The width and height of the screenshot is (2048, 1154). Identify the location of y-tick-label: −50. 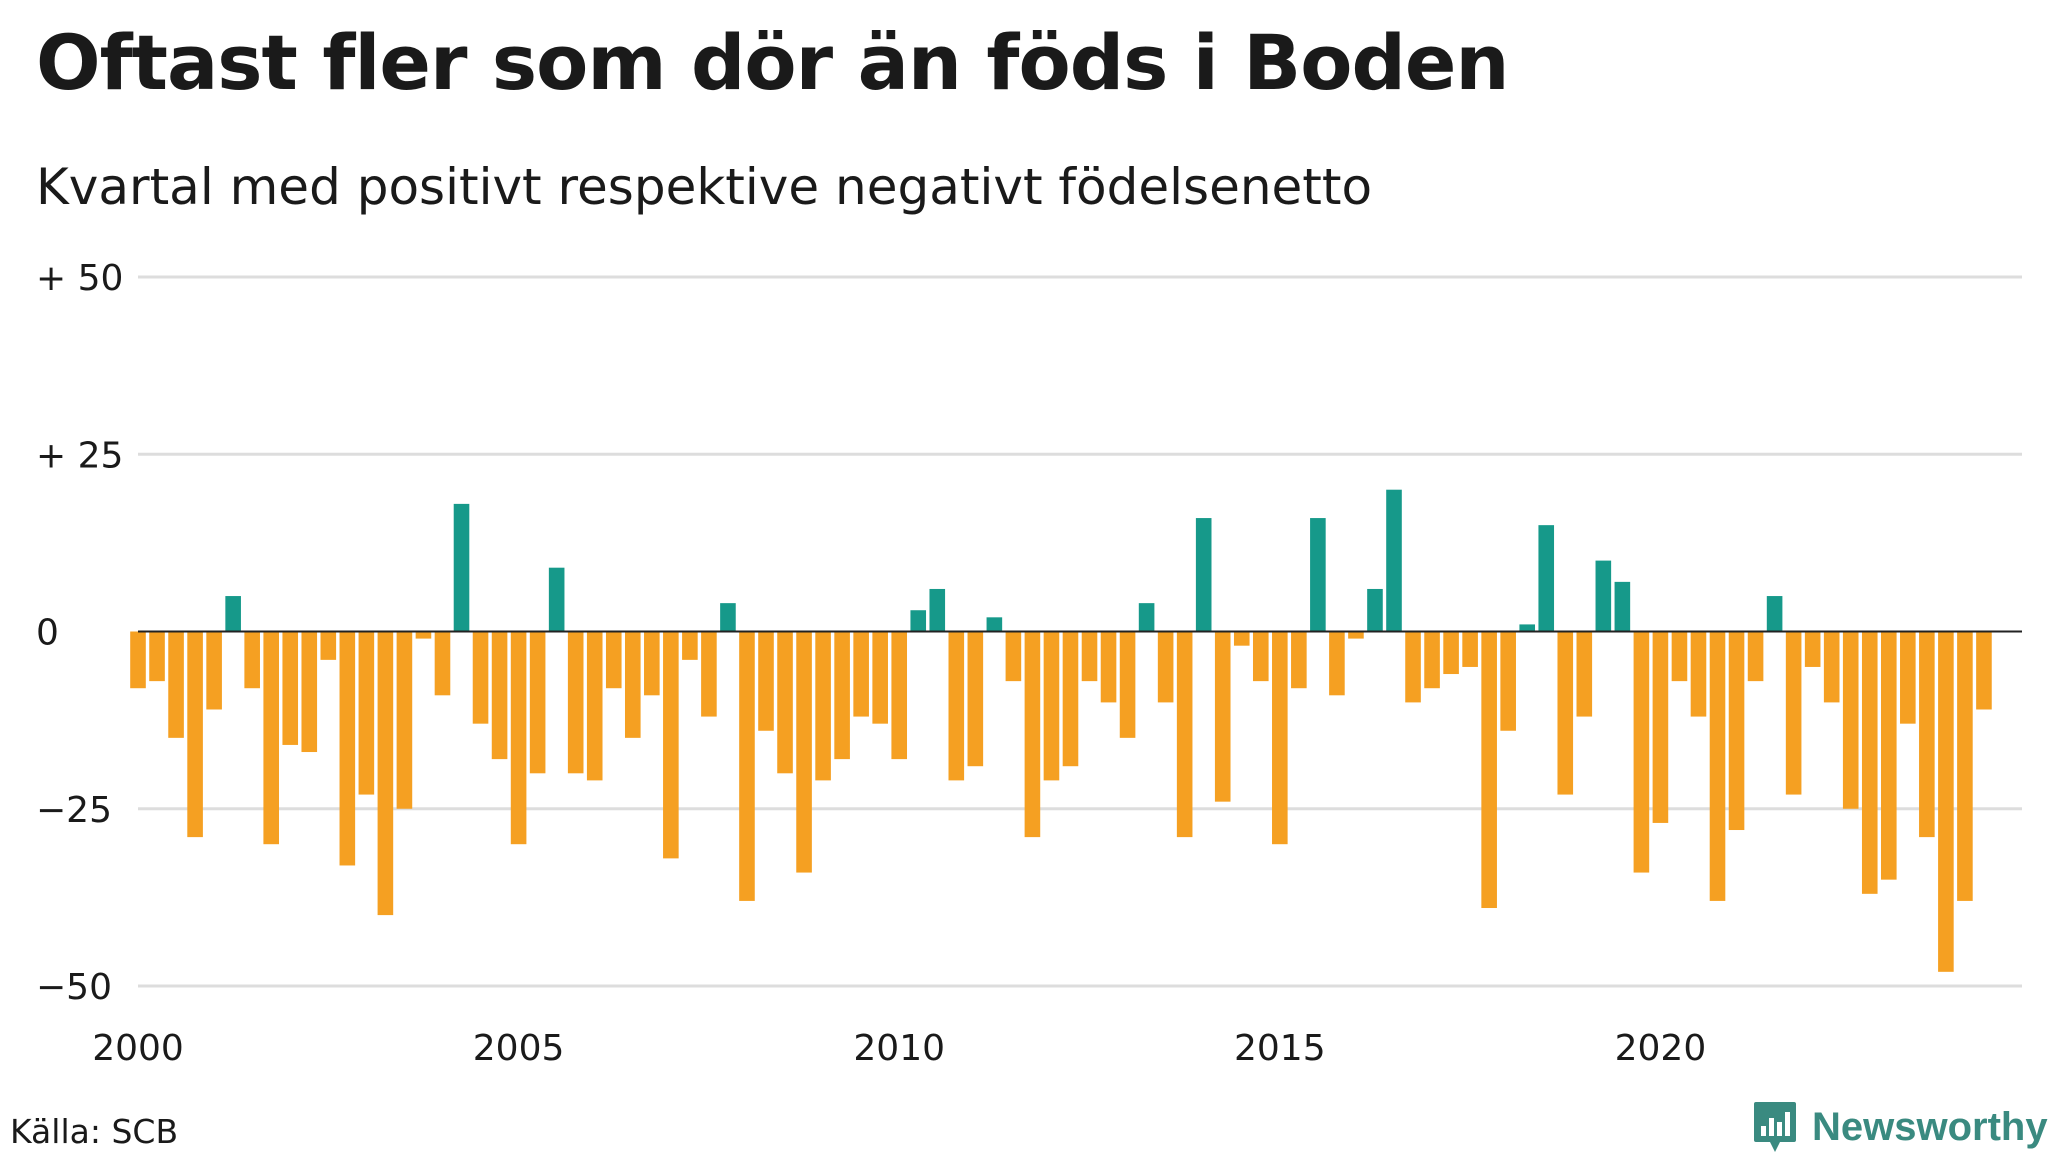
(74, 987).